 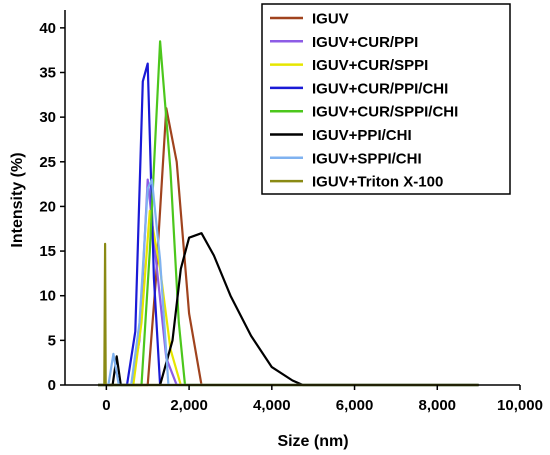 I want to click on y-tick-label: 15, so click(x=47, y=251).